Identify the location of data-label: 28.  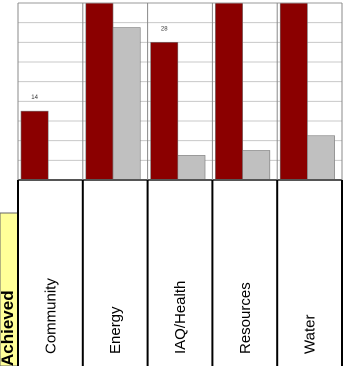
(164, 29).